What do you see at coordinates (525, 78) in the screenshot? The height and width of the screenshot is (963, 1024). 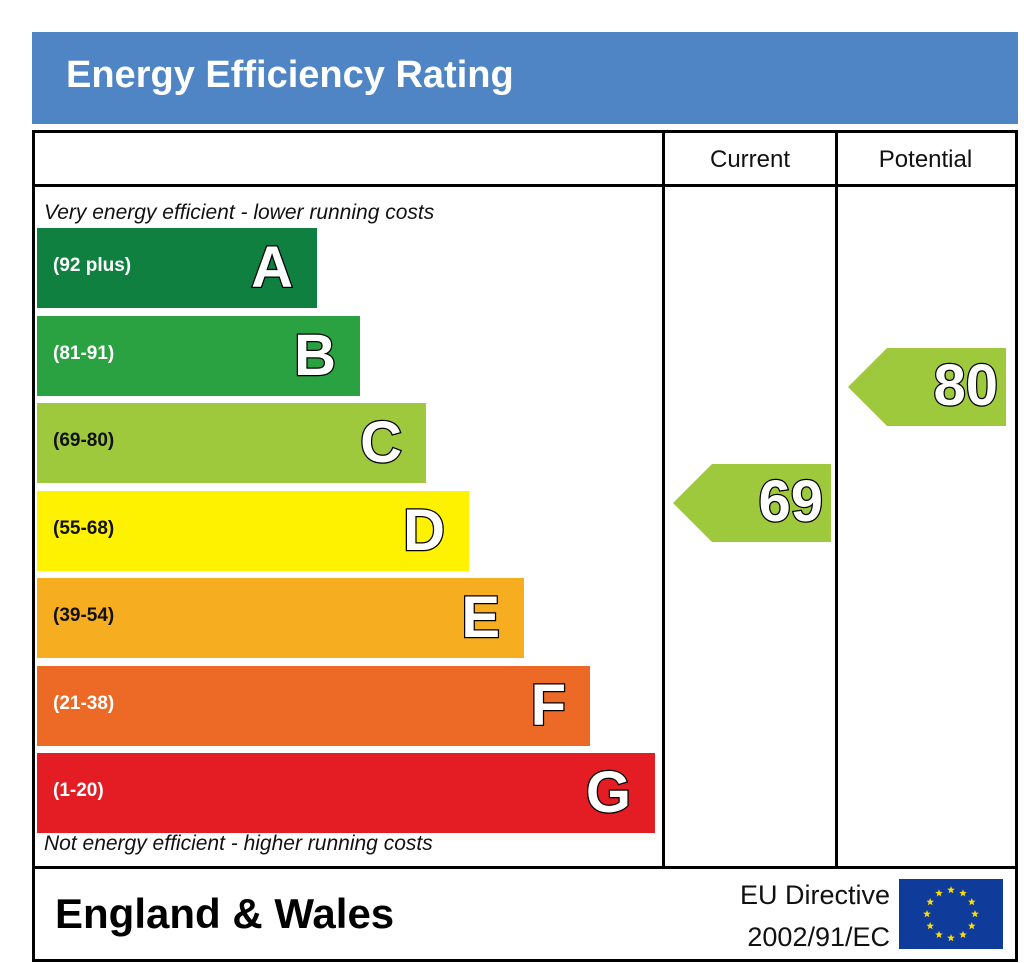 I see `title-bar: Energy Efficiency Rating` at bounding box center [525, 78].